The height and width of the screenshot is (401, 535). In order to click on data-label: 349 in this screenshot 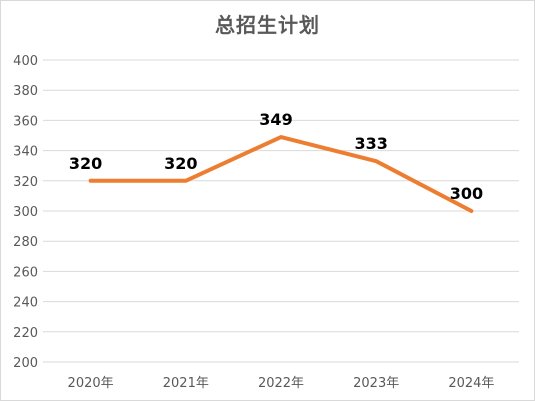, I will do `click(275, 119)`.